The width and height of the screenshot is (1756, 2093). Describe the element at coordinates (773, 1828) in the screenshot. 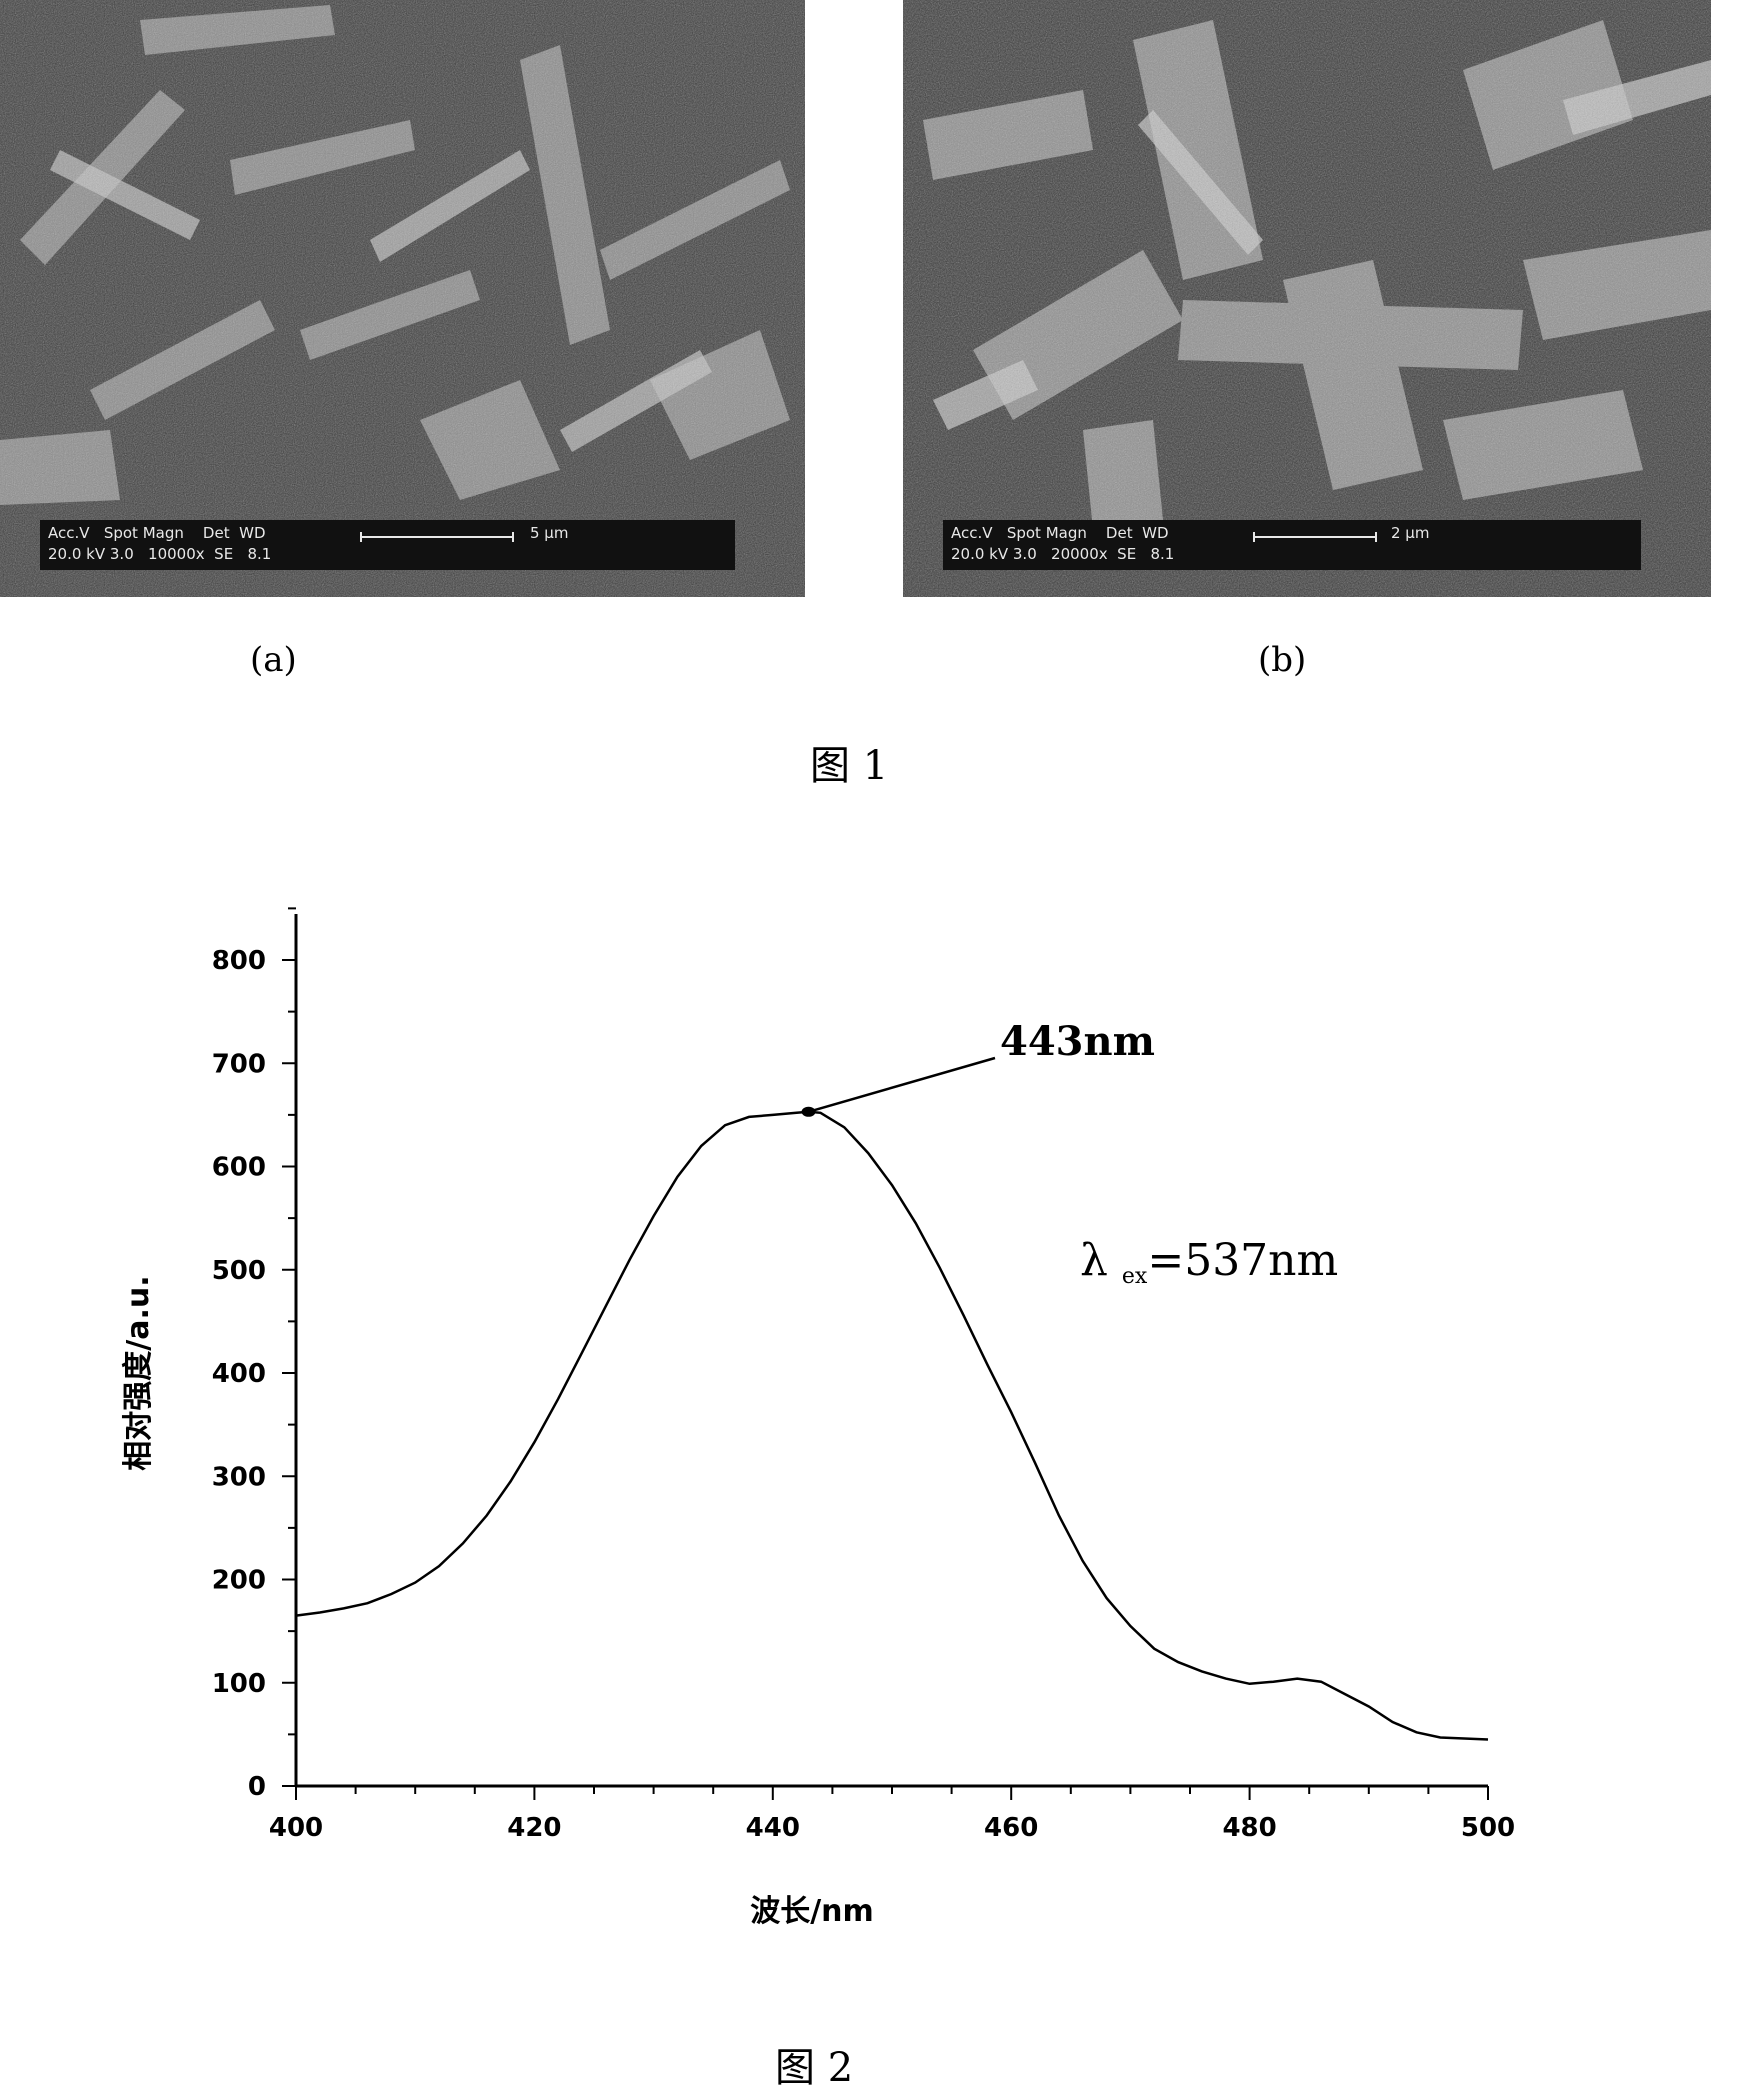

I see `x-tick-label: 440` at that location.